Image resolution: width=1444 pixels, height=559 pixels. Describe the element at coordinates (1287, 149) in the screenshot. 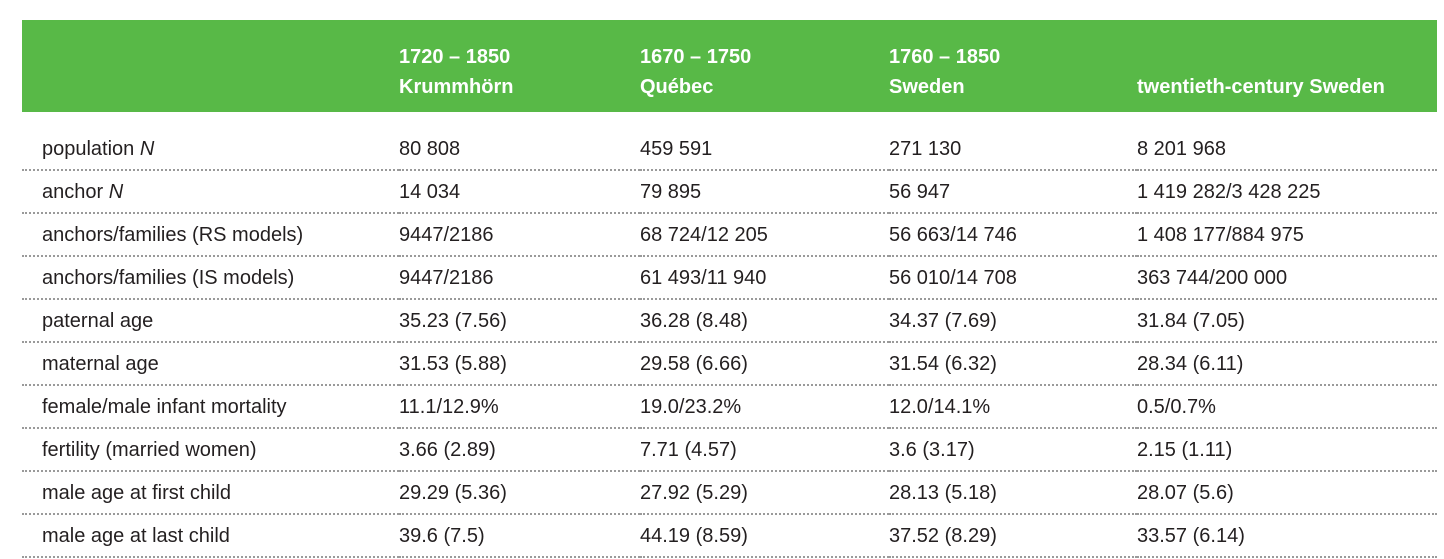

I see `table-cell: 8 201 968` at that location.